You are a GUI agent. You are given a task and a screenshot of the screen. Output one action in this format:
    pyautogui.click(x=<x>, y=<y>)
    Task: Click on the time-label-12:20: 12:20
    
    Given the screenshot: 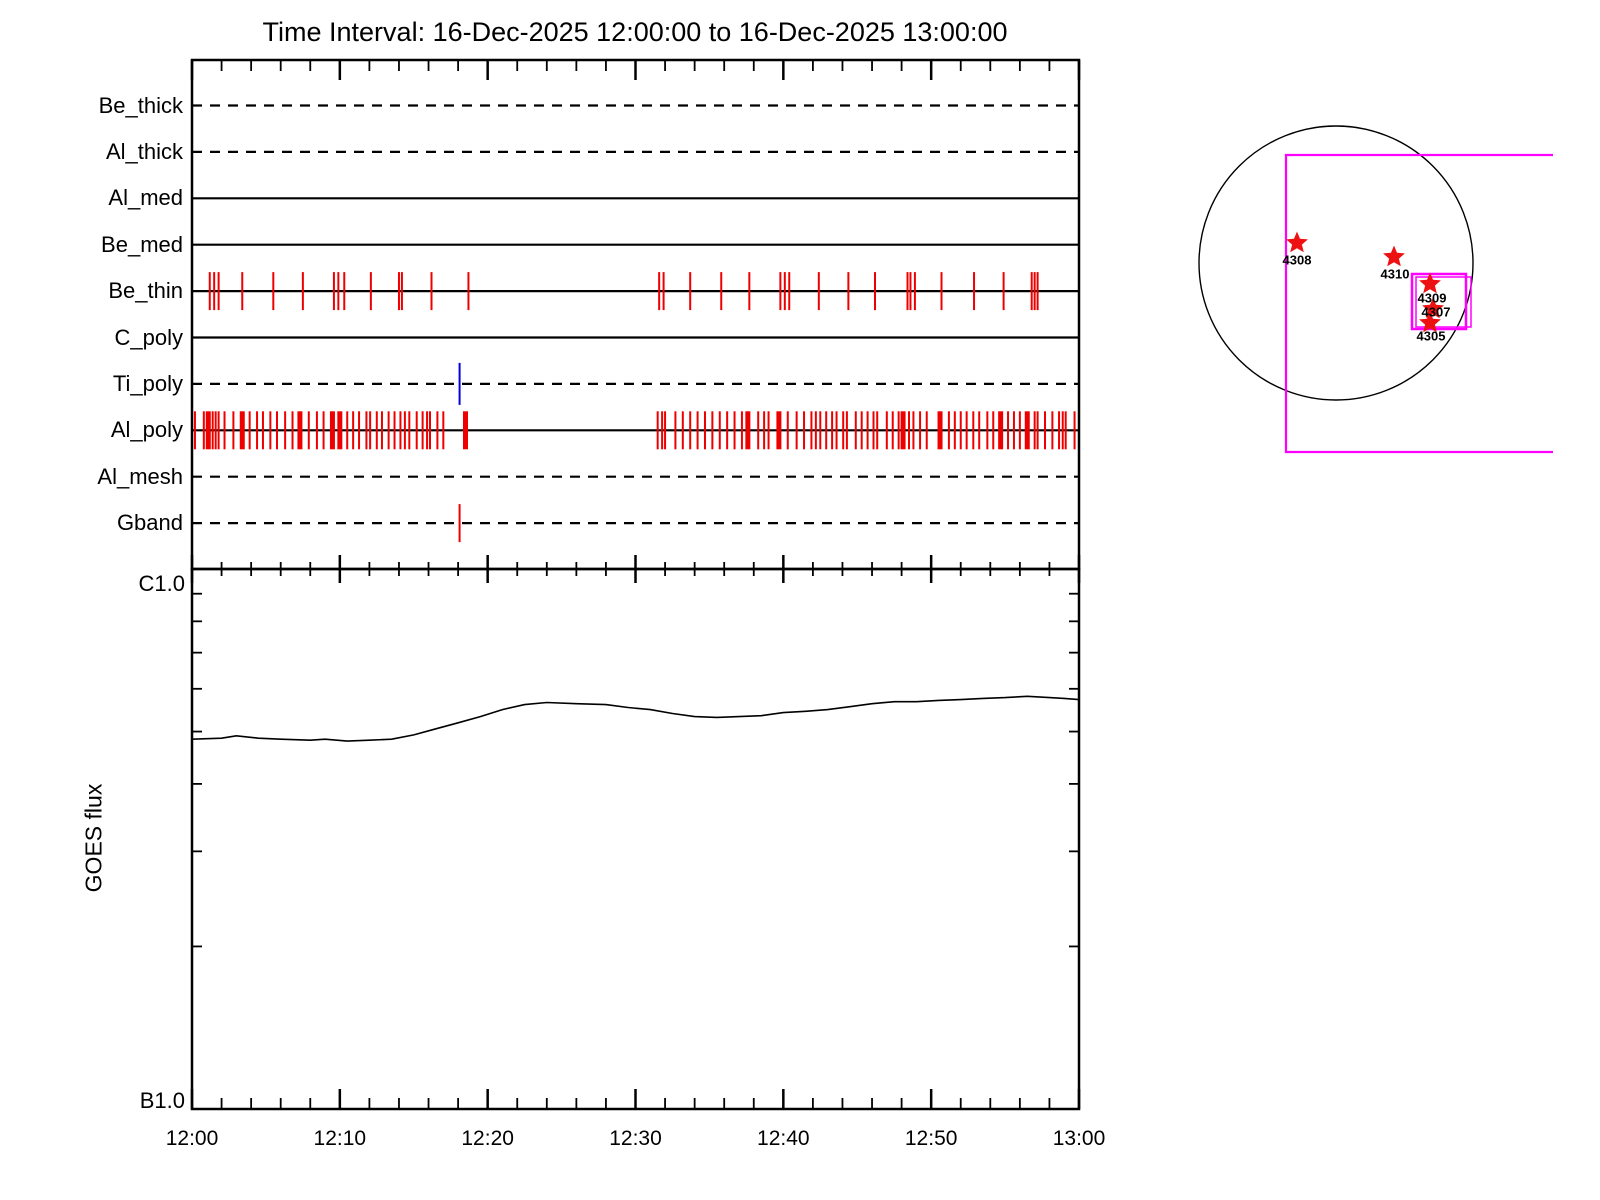 What is the action you would take?
    pyautogui.click(x=487, y=1138)
    